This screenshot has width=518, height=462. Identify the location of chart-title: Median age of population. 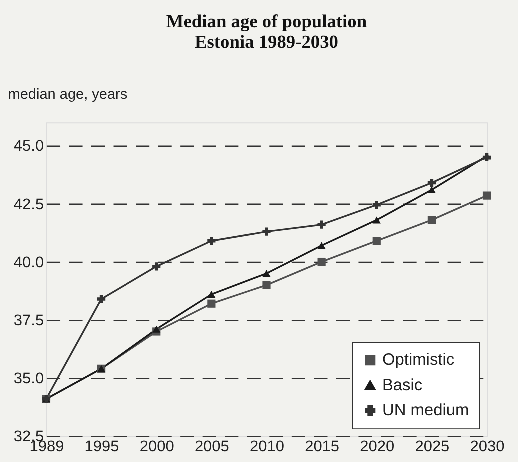
(267, 22).